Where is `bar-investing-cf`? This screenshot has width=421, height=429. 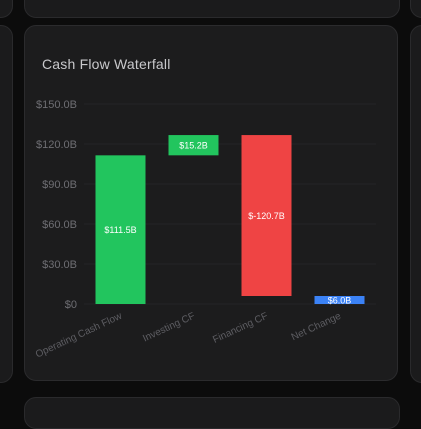 bar-investing-cf is located at coordinates (193, 145).